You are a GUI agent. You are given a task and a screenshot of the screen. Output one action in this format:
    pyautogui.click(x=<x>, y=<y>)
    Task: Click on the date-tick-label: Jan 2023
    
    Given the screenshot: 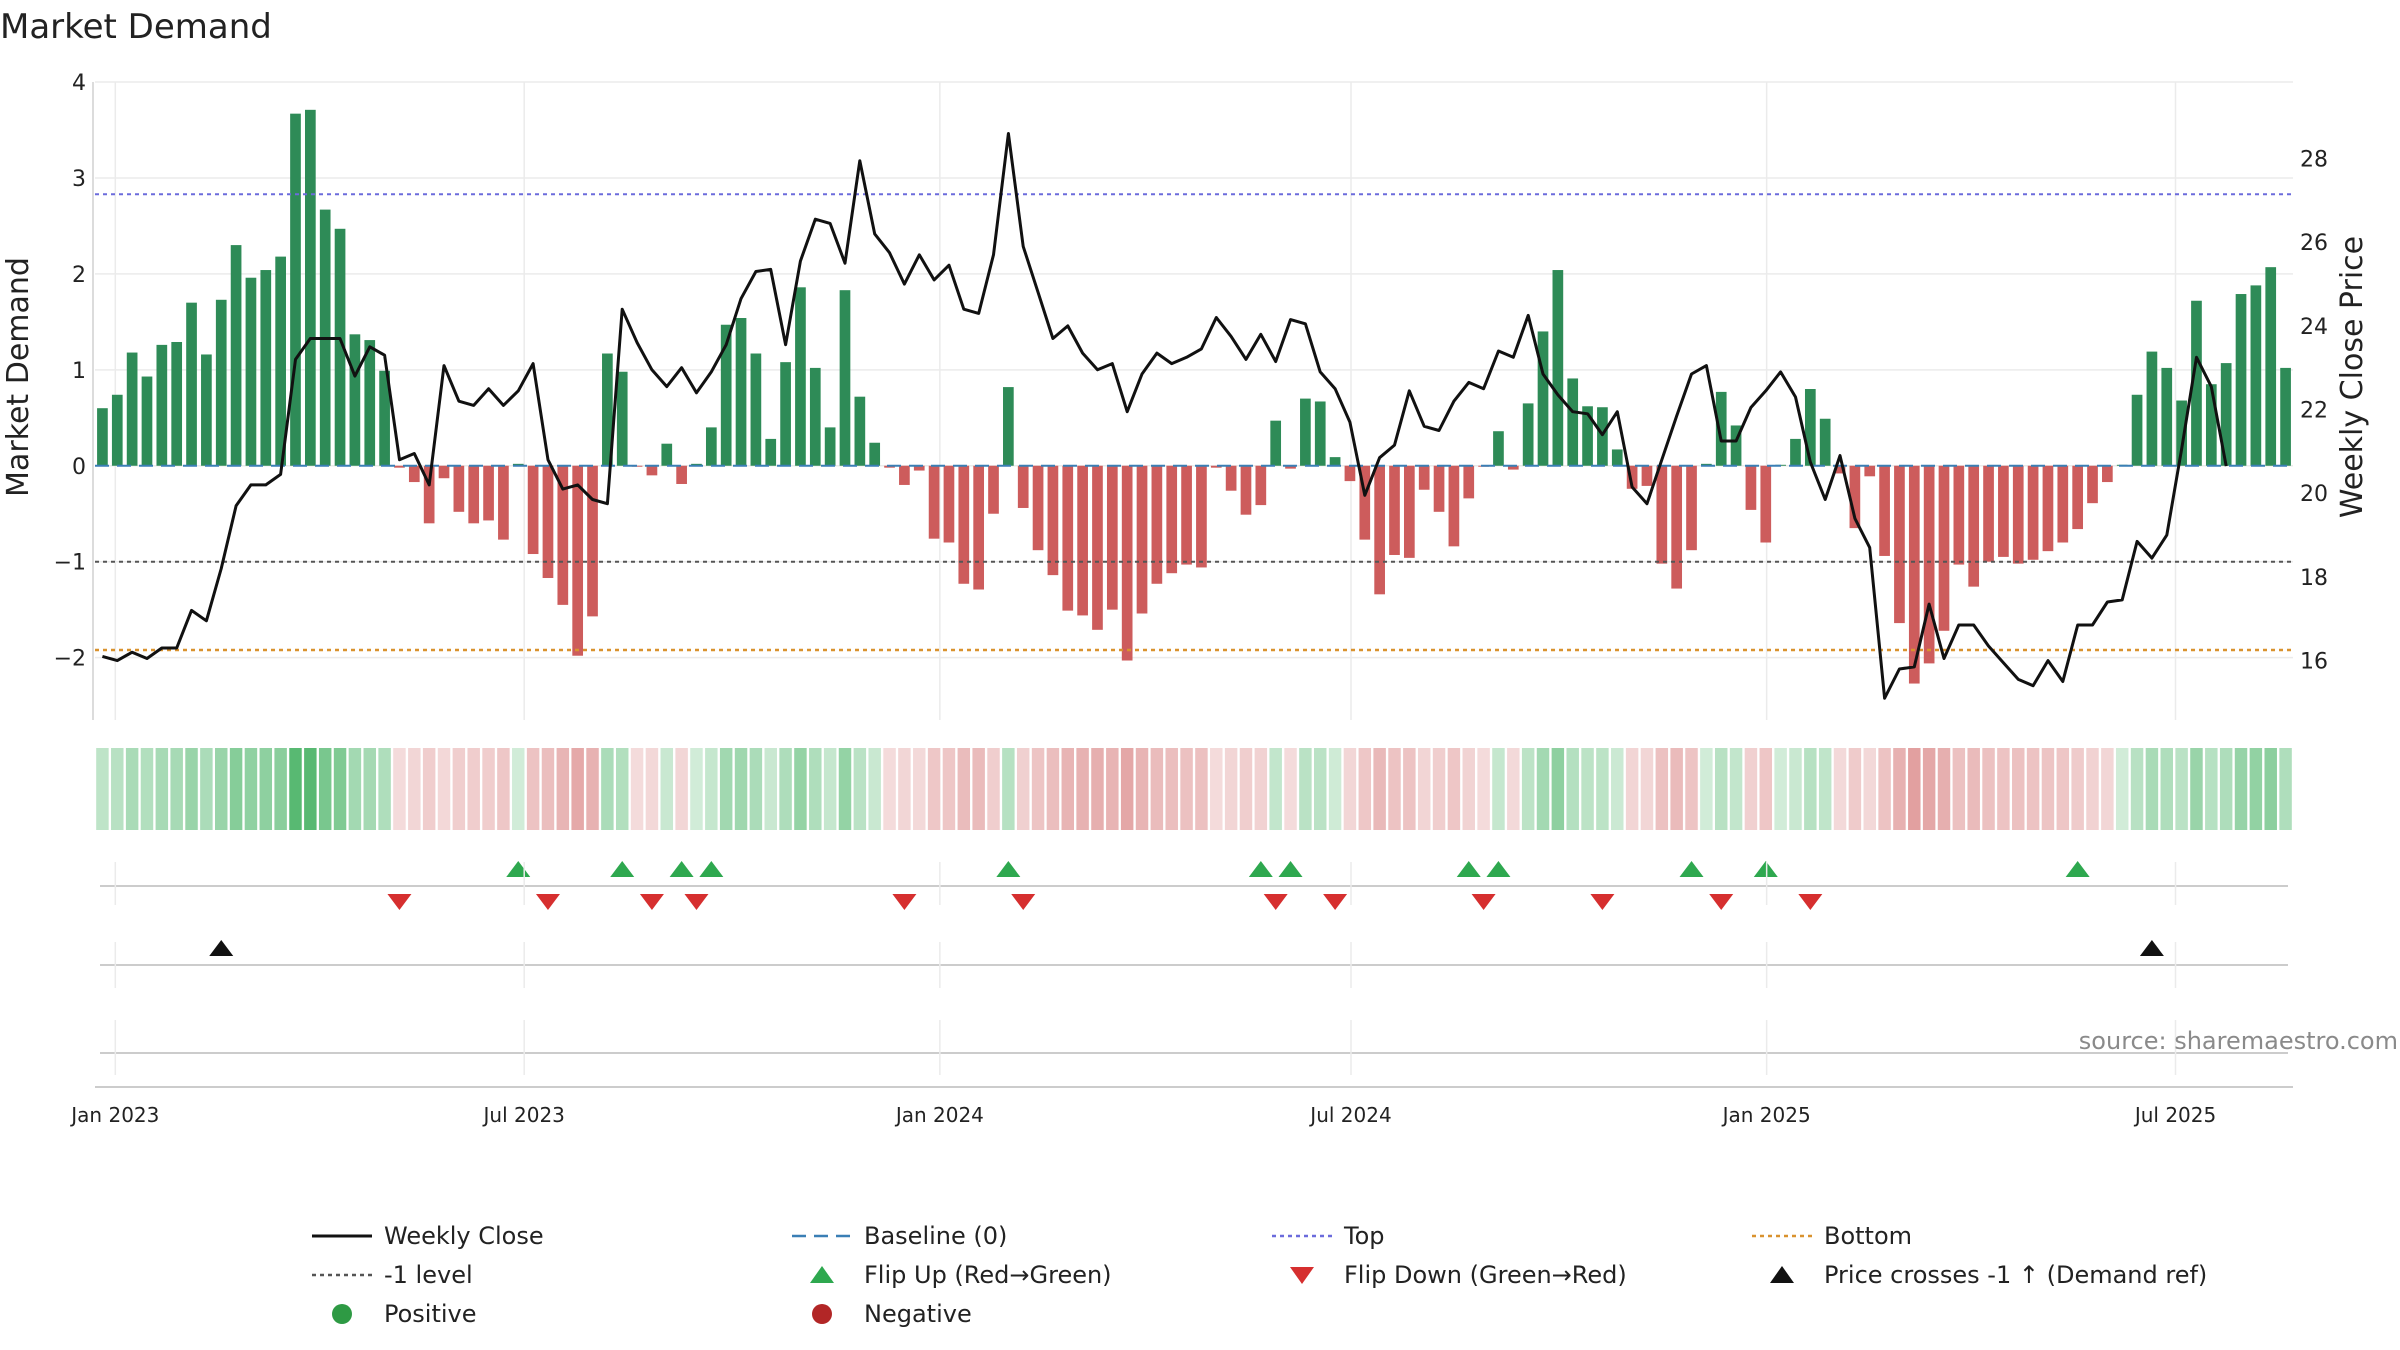 What is the action you would take?
    pyautogui.click(x=114, y=1115)
    